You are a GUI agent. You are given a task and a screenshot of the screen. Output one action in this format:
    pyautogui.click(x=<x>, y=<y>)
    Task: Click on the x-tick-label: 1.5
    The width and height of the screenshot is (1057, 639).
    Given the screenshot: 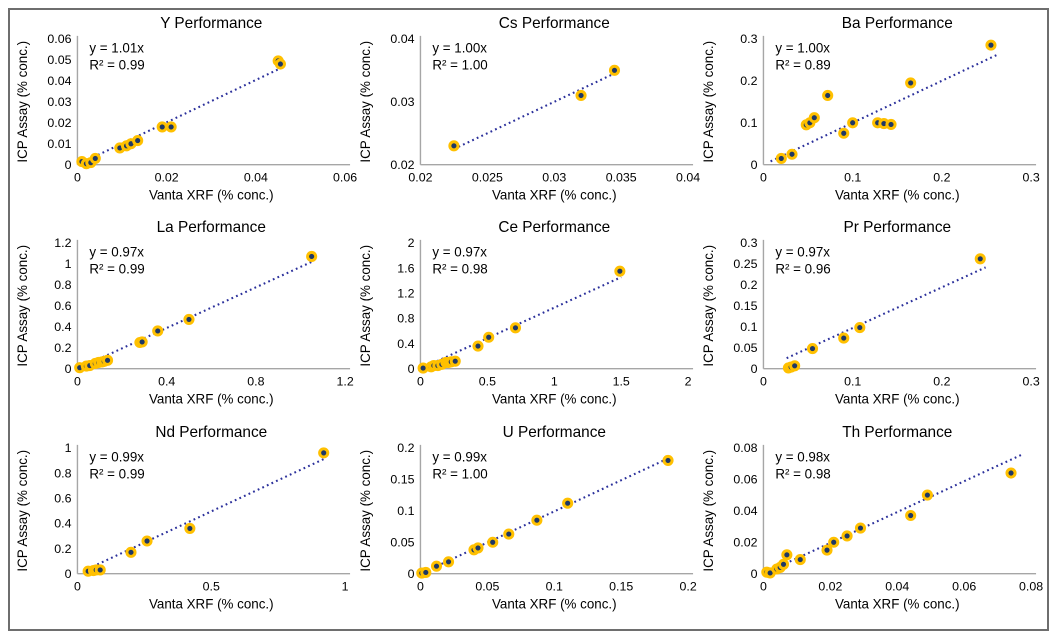 What is the action you would take?
    pyautogui.click(x=621, y=382)
    